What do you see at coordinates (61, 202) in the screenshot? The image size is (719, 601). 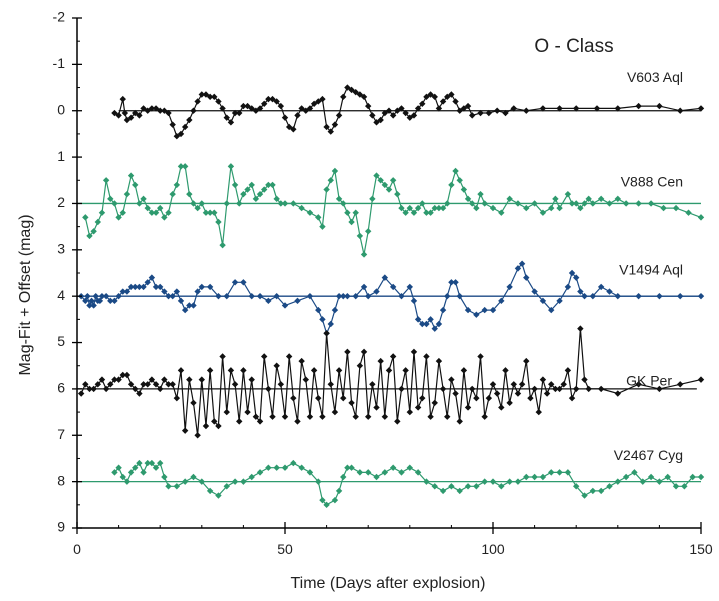 I see `y-tick-label: 2` at bounding box center [61, 202].